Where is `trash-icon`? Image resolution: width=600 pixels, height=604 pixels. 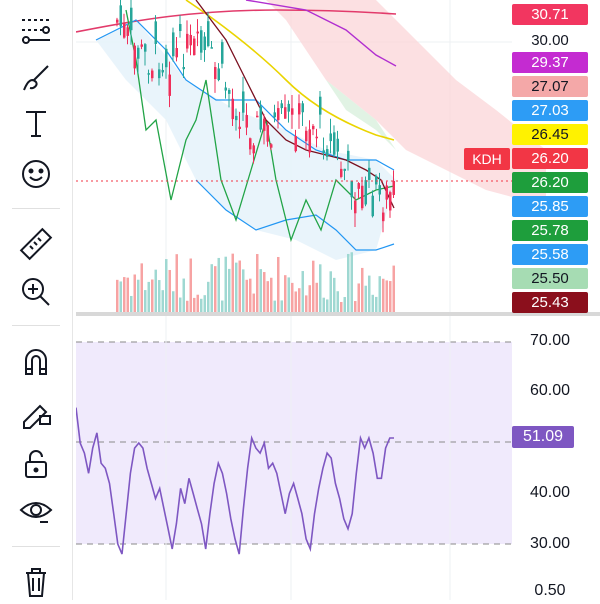
trash-icon is located at coordinates (36, 582).